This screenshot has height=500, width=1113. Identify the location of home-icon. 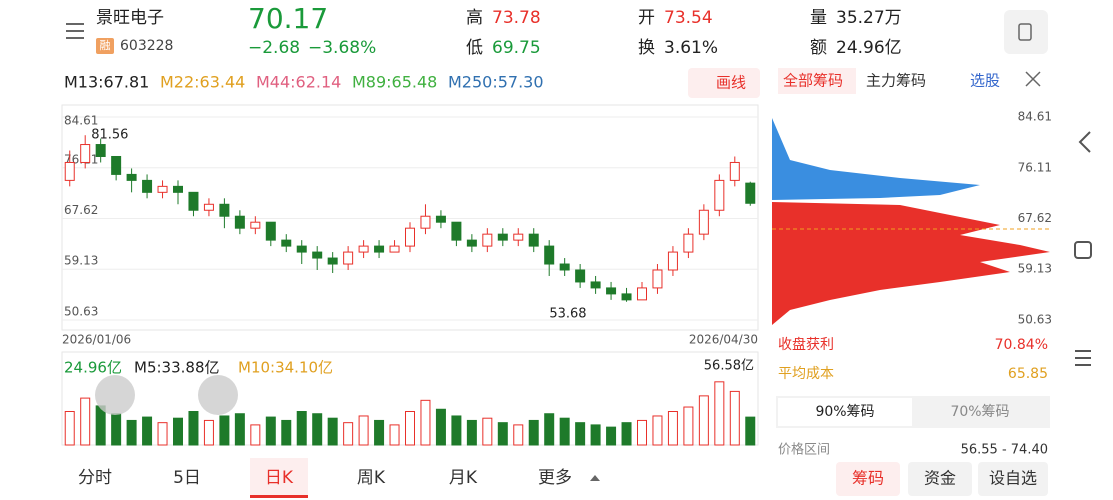
(1083, 250).